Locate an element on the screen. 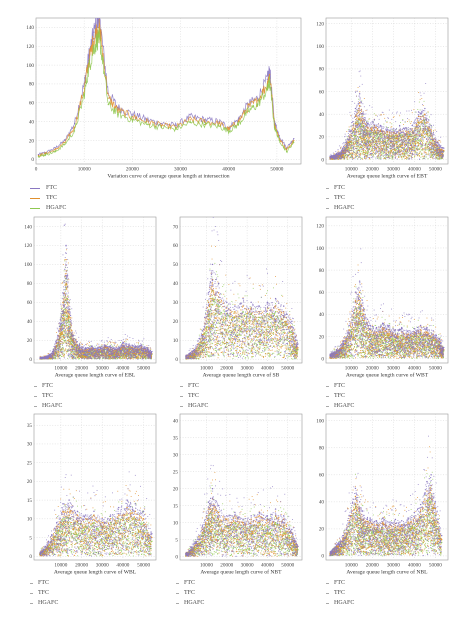  ebt-point-ftc is located at coordinates (412, 125).